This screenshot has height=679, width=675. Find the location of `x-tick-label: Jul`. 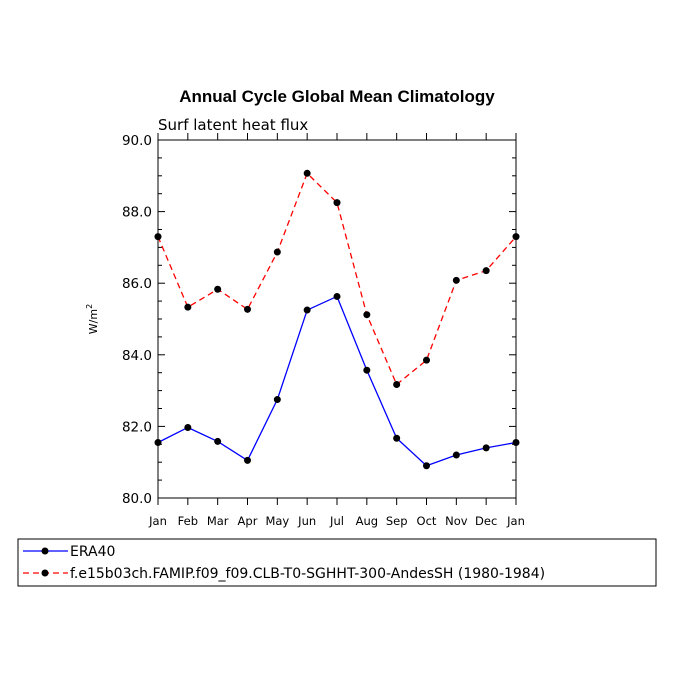

x-tick-label: Jul is located at coordinates (336, 521).